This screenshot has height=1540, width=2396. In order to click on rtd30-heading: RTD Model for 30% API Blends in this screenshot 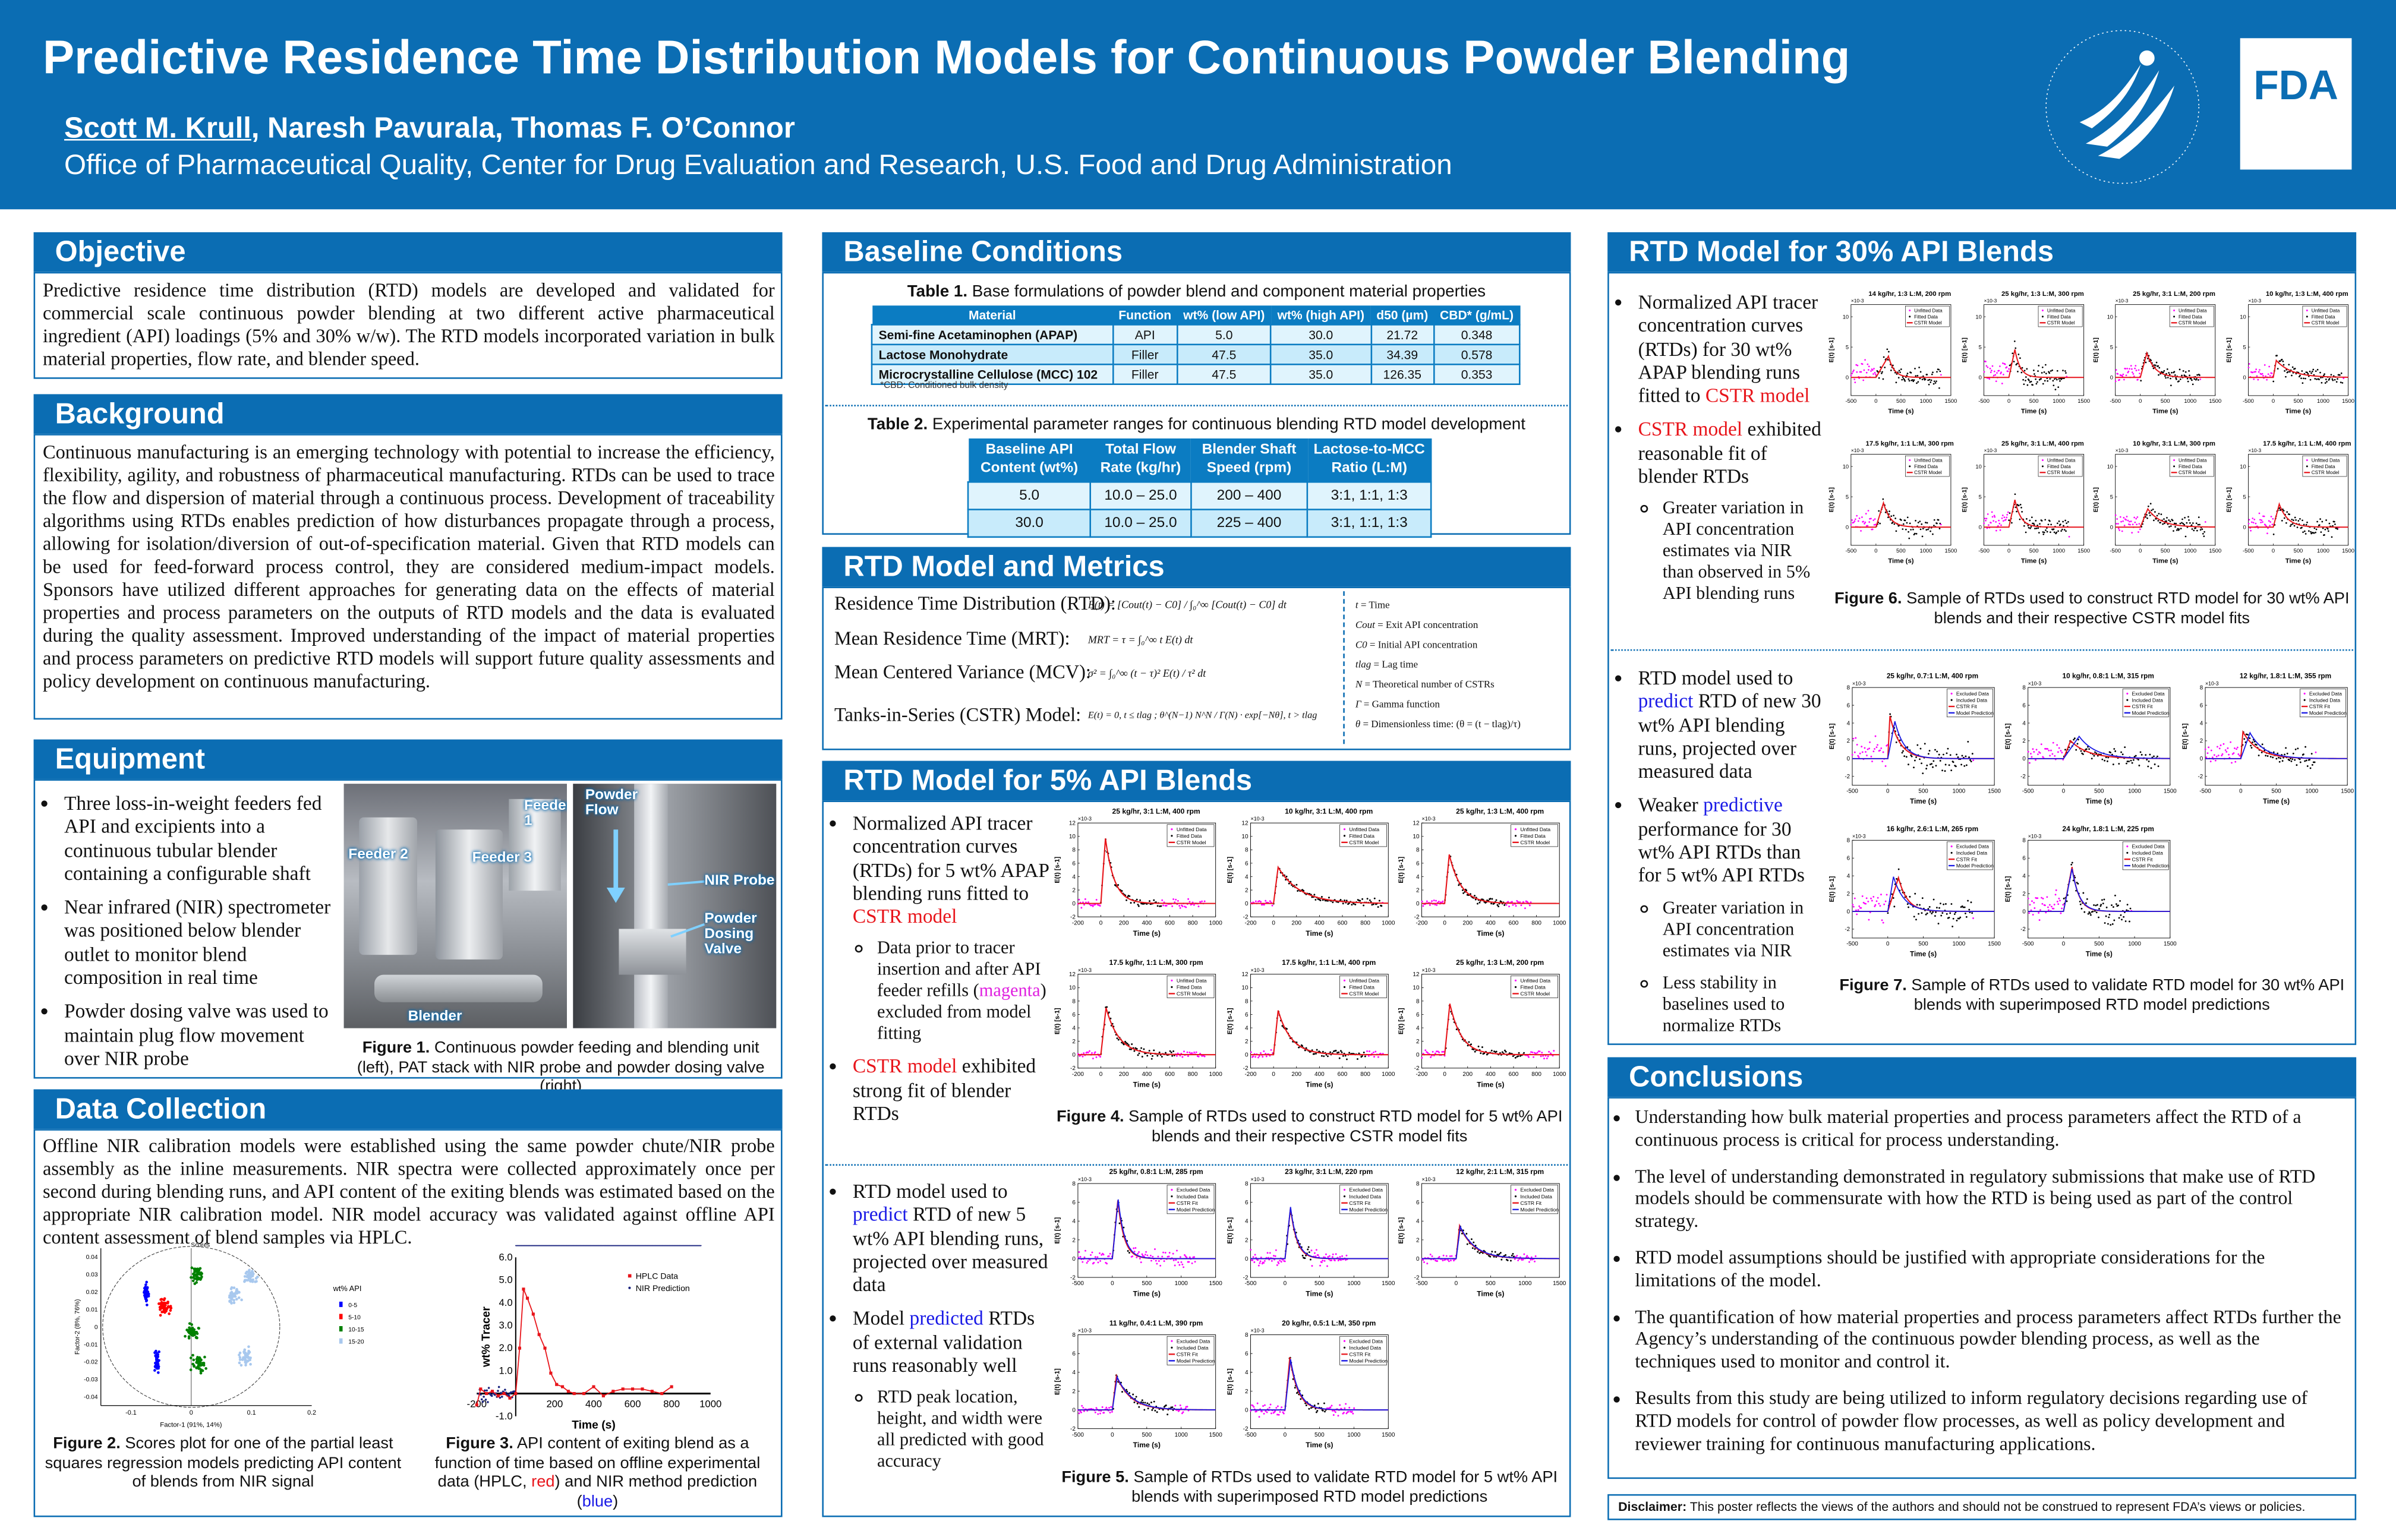, I will do `click(1982, 252)`.